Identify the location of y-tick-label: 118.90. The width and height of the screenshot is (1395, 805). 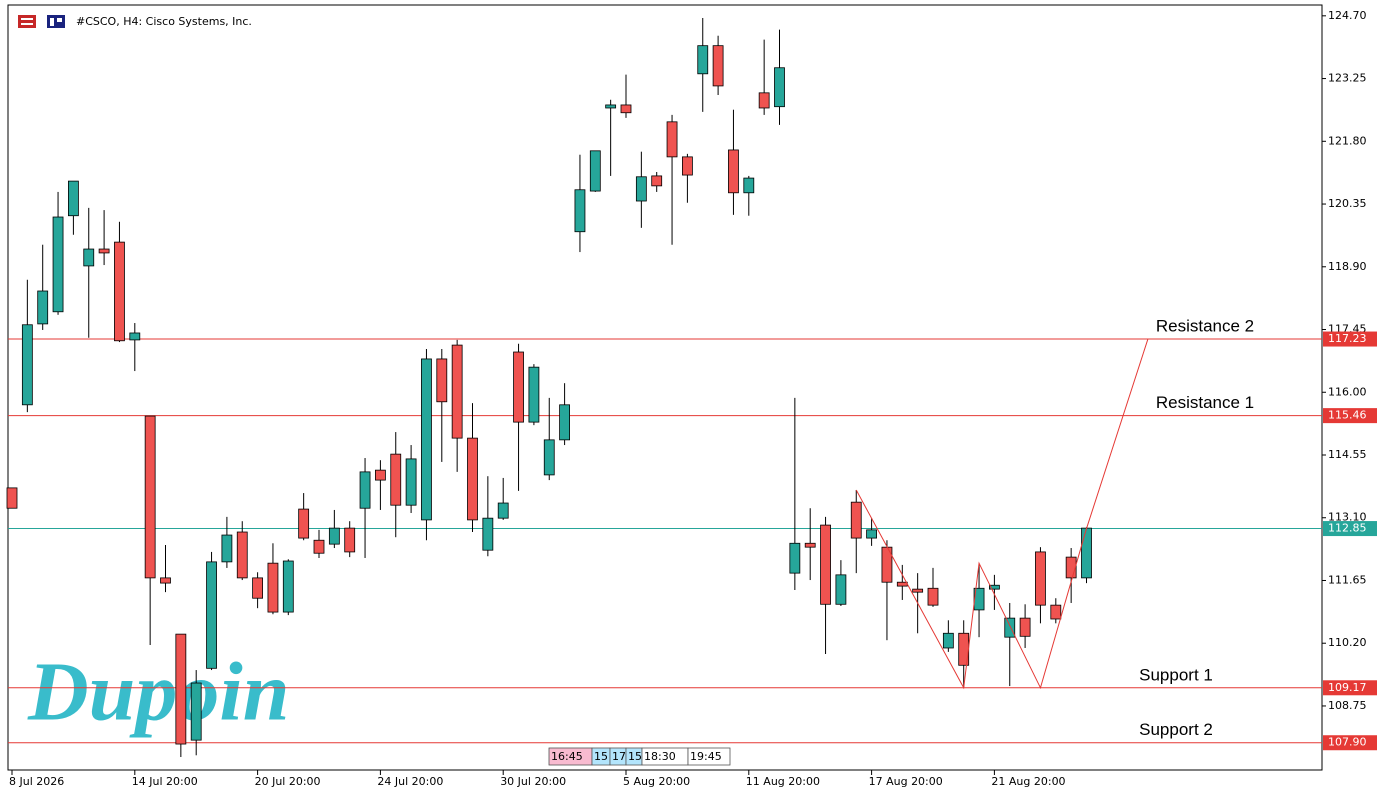
(1347, 266).